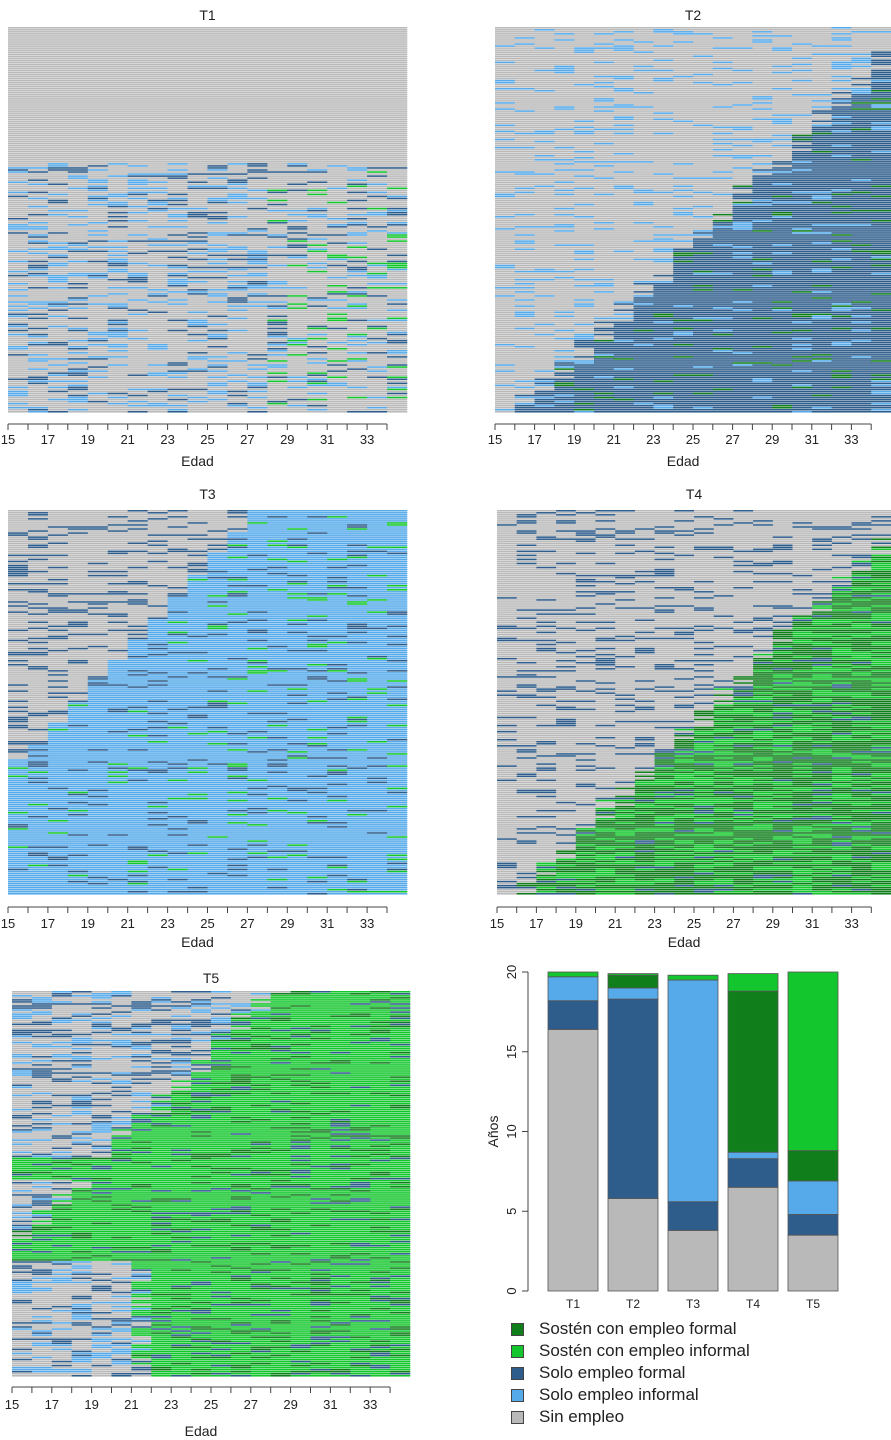 This screenshot has height=1440, width=891. What do you see at coordinates (813, 1304) in the screenshot?
I see `bar-category-label: T5` at bounding box center [813, 1304].